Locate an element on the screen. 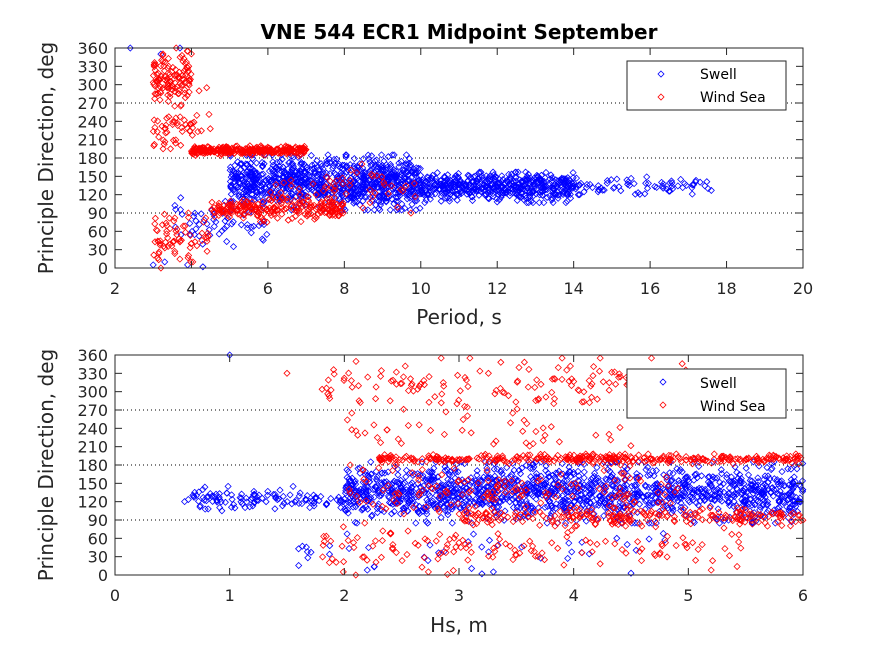 This screenshot has height=648, width=887. x-tick-label: 14 is located at coordinates (573, 288).